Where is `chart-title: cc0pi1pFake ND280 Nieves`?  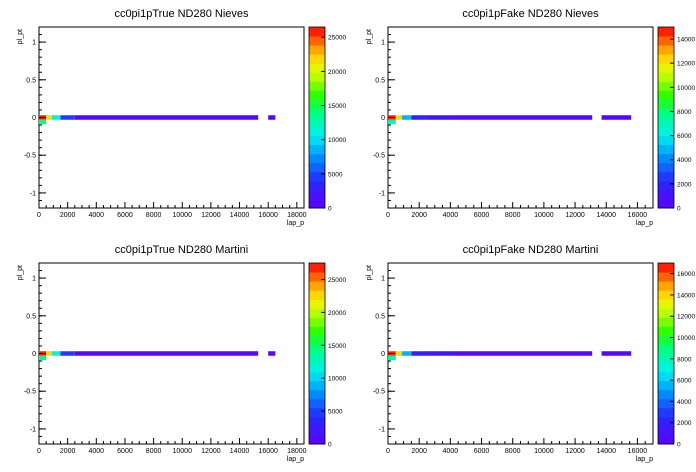
chart-title: cc0pi1pFake ND280 Nieves is located at coordinates (530, 14).